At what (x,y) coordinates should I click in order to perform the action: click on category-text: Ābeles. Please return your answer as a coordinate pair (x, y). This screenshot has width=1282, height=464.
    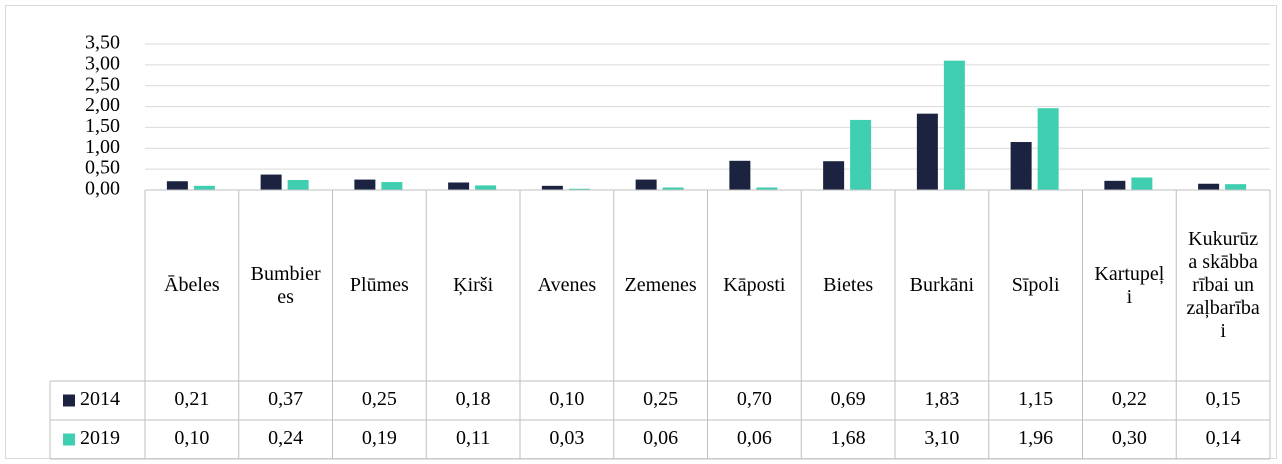
    Looking at the image, I should click on (192, 285).